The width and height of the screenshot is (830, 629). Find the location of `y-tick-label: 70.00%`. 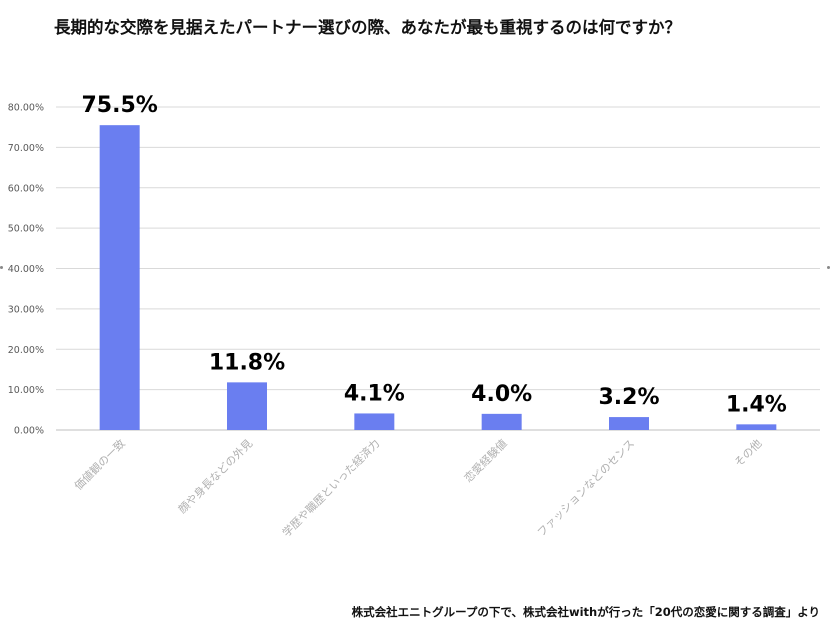

y-tick-label: 70.00% is located at coordinates (26, 148).